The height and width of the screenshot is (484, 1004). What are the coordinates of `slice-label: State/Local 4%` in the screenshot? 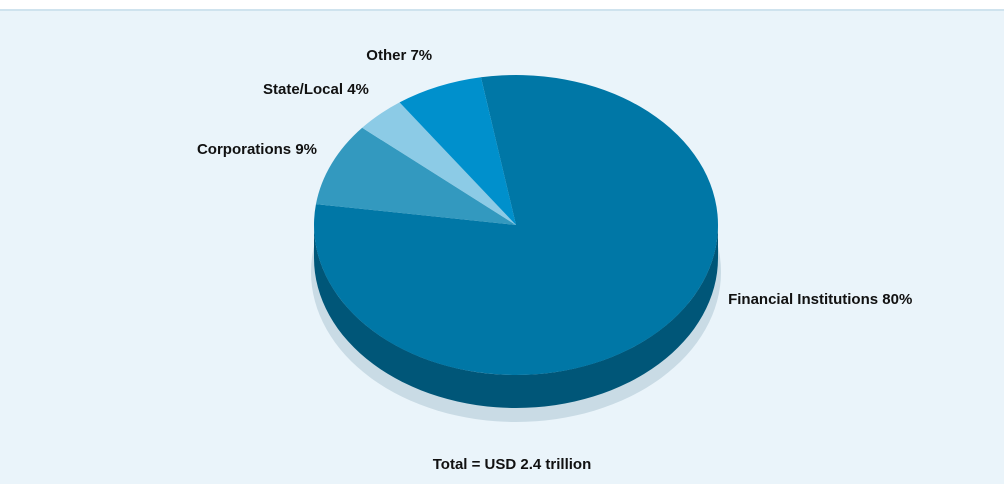 It's located at (316, 89).